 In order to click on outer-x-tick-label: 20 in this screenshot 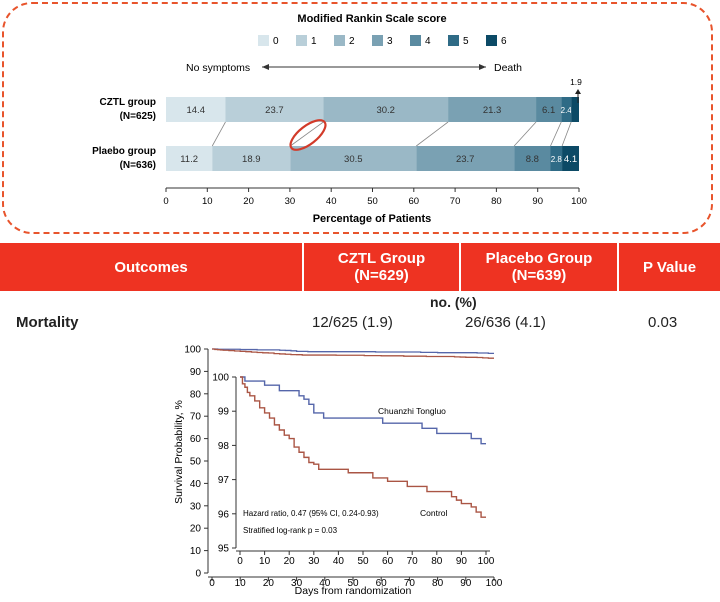, I will do `click(269, 583)`.